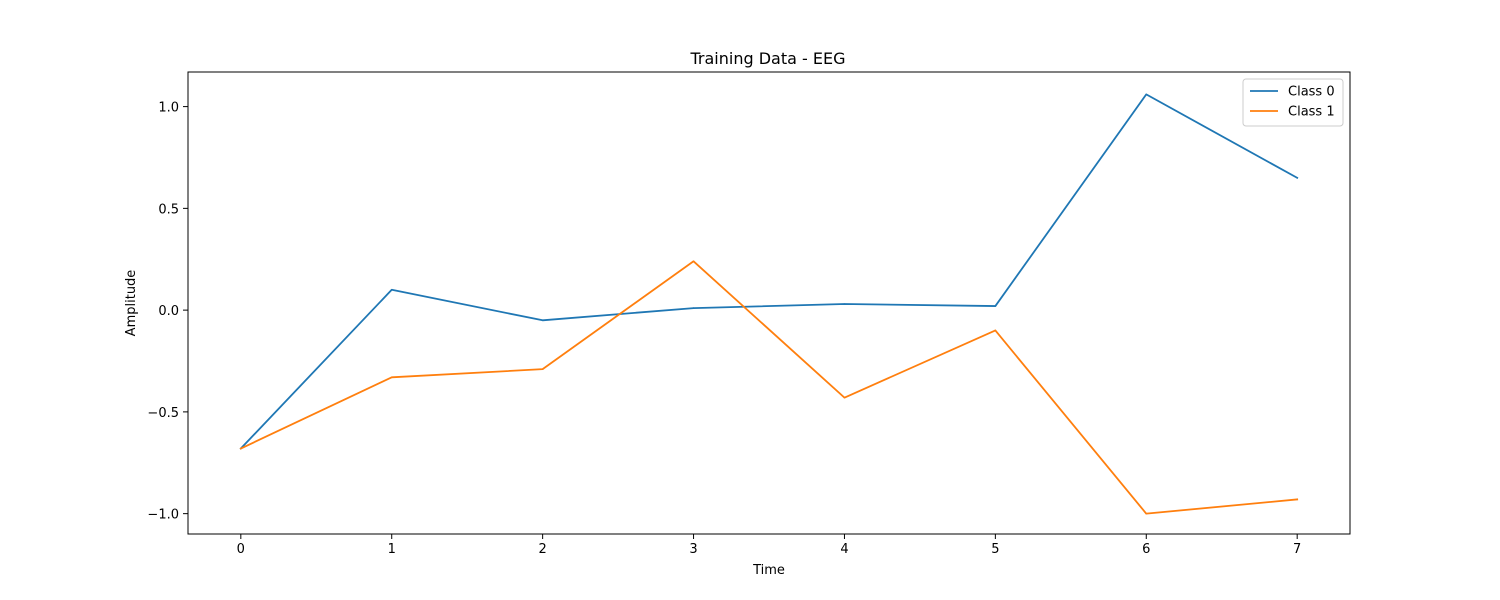  Describe the element at coordinates (1146, 549) in the screenshot. I see `x-tick-label: 6` at that location.